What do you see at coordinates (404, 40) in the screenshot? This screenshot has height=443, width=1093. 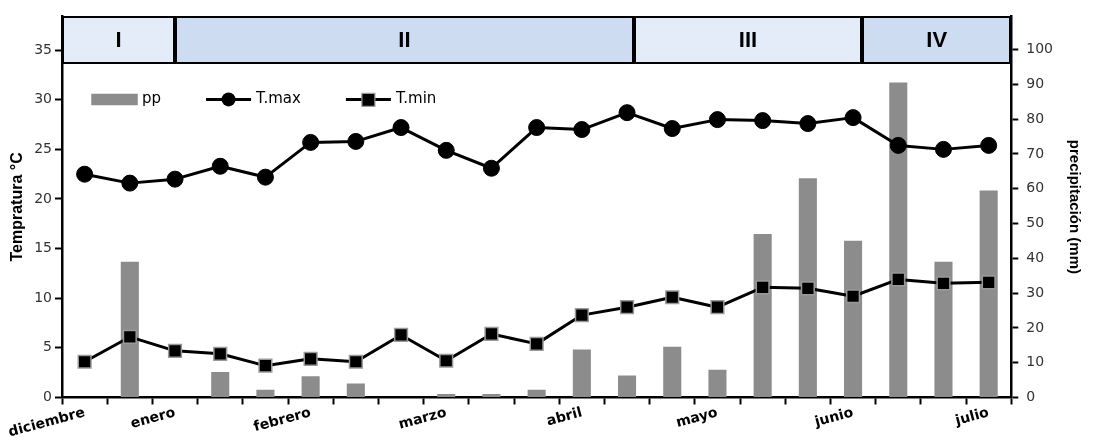 I see `annotation: II` at bounding box center [404, 40].